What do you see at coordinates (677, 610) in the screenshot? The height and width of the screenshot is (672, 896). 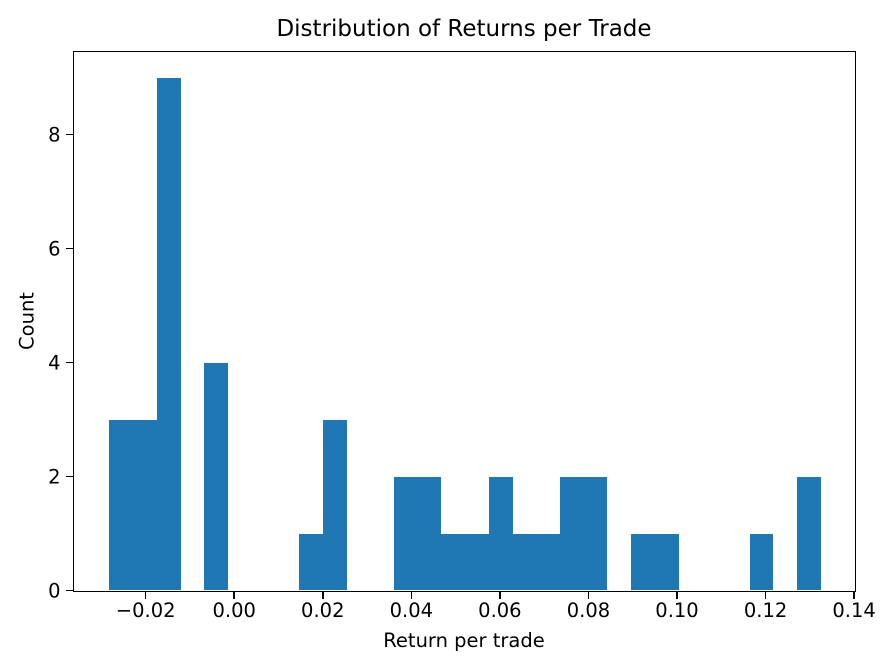 I see `x-tick-label: 0.10` at bounding box center [677, 610].